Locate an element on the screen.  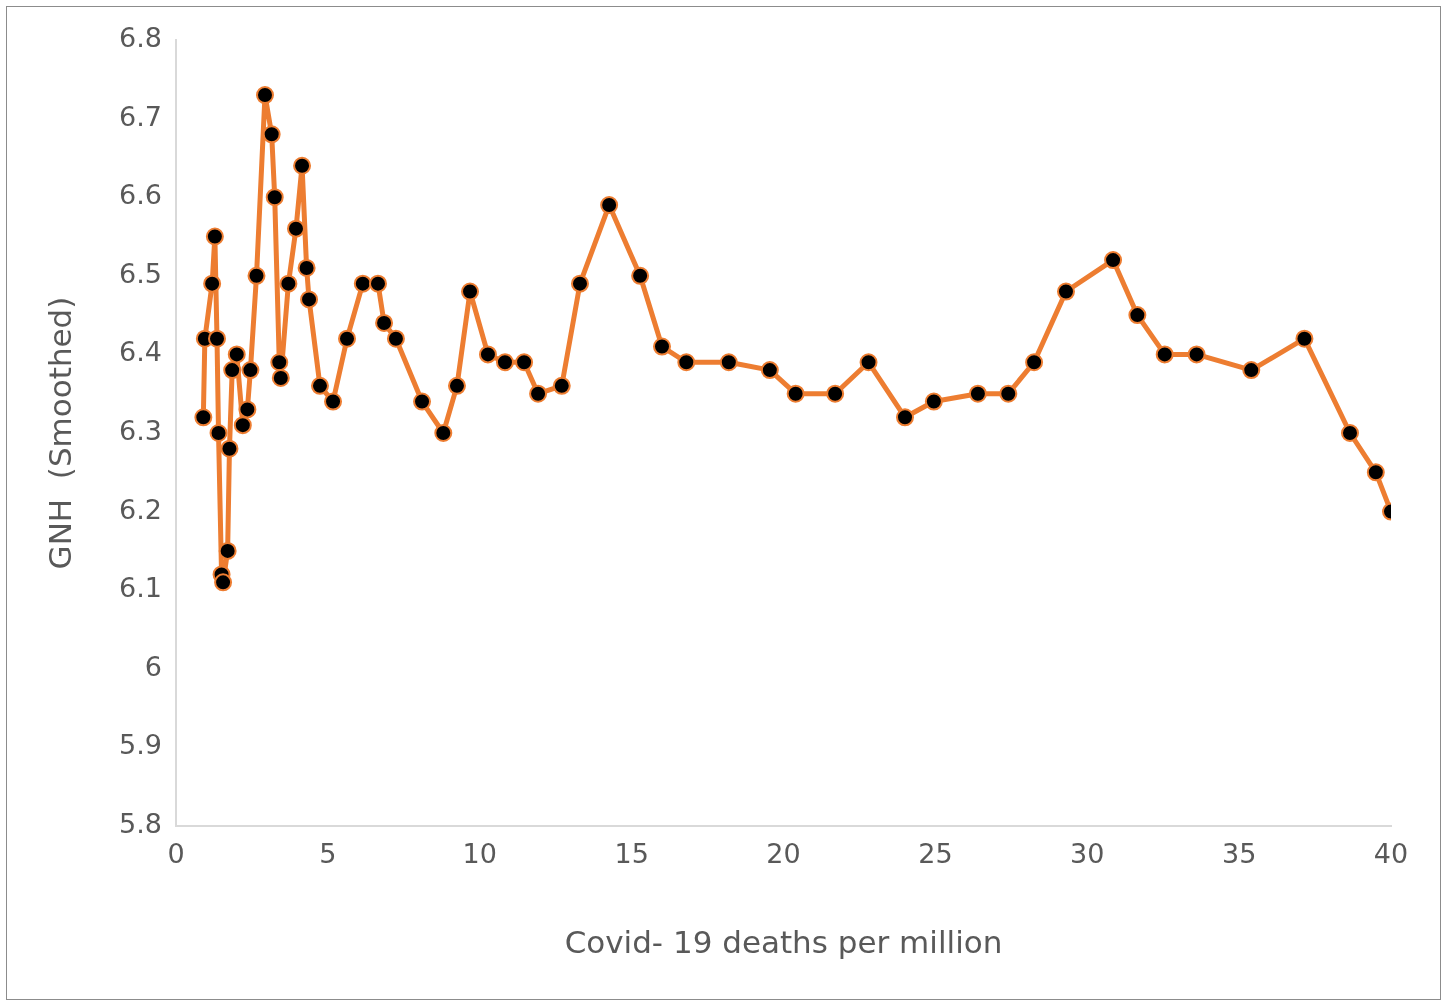
y-tick-label: 6.5 is located at coordinates (140, 273).